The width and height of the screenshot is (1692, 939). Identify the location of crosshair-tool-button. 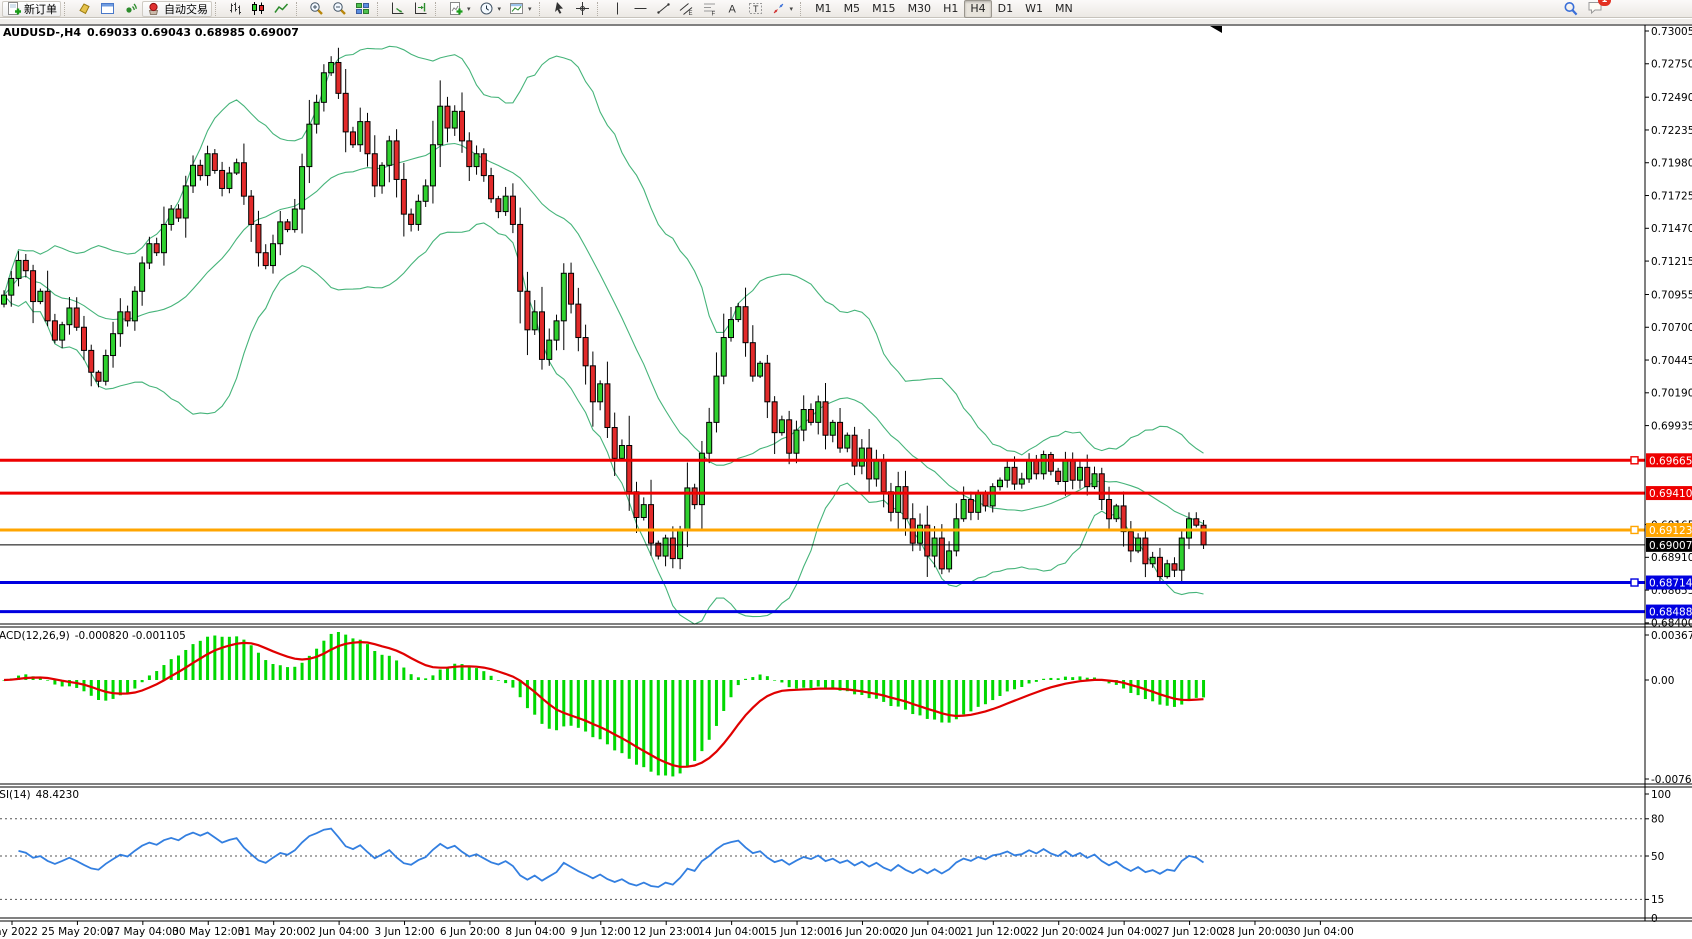
(582, 9).